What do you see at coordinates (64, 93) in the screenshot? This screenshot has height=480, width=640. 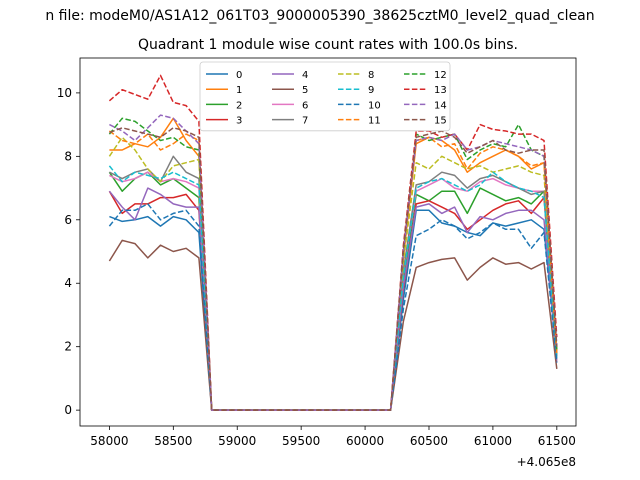 I see `y-tick-label: 10` at bounding box center [64, 93].